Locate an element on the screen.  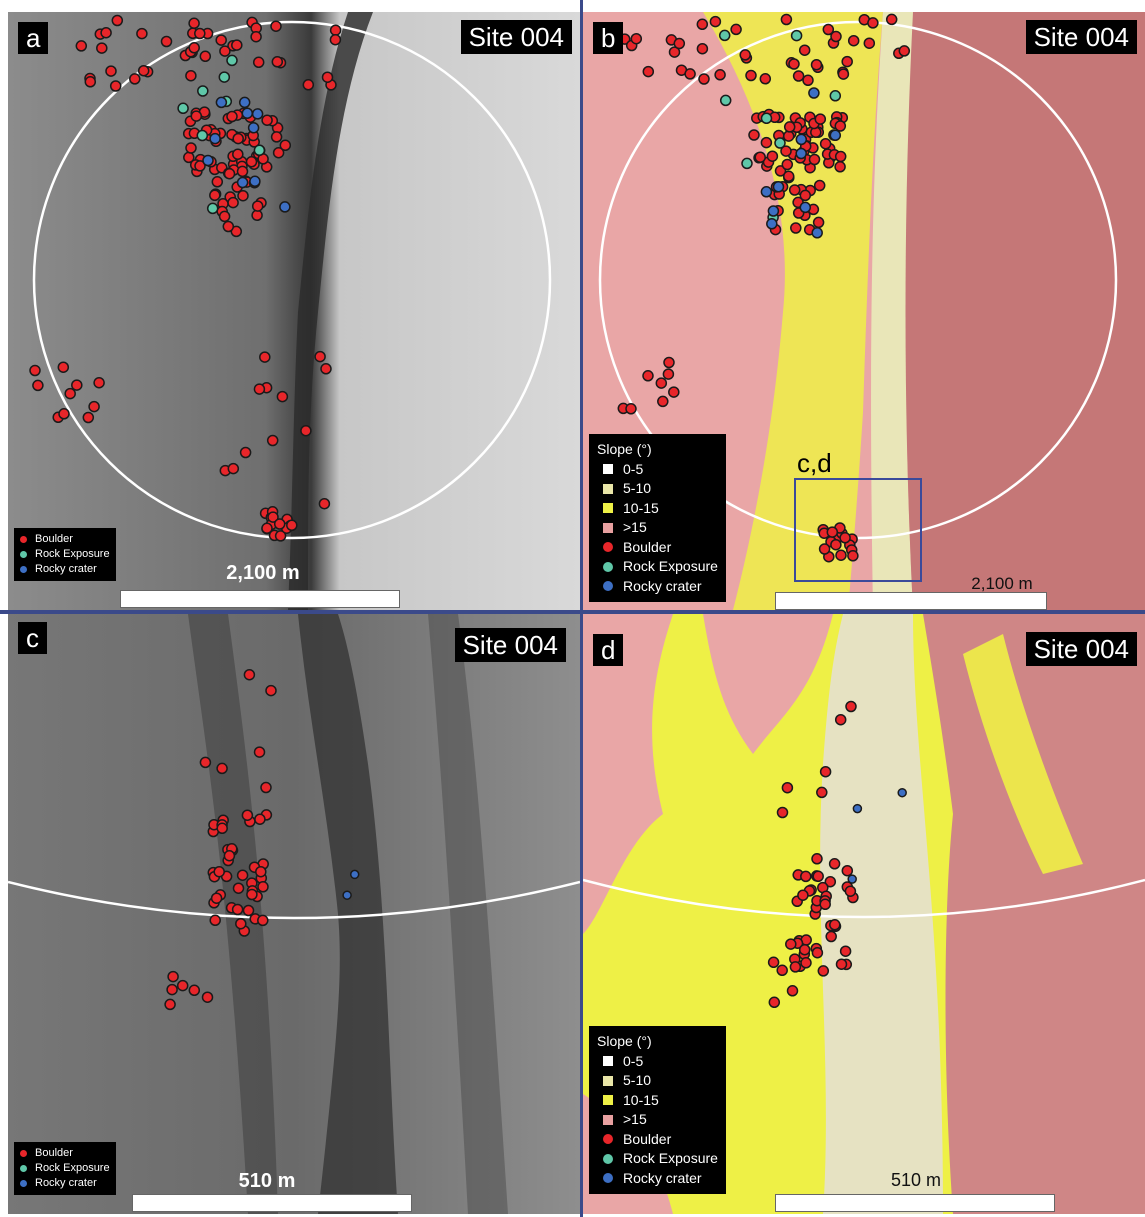
panel-a-letter: a is located at coordinates (33, 38).